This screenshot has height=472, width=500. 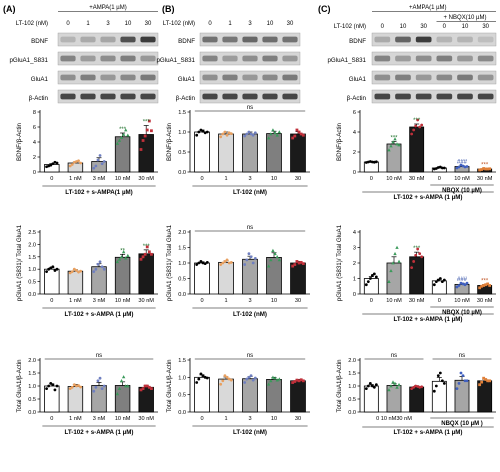 I want to click on y-axis-label: pGluA1 (S831)/ Total GluA1, so click(x=339, y=262).